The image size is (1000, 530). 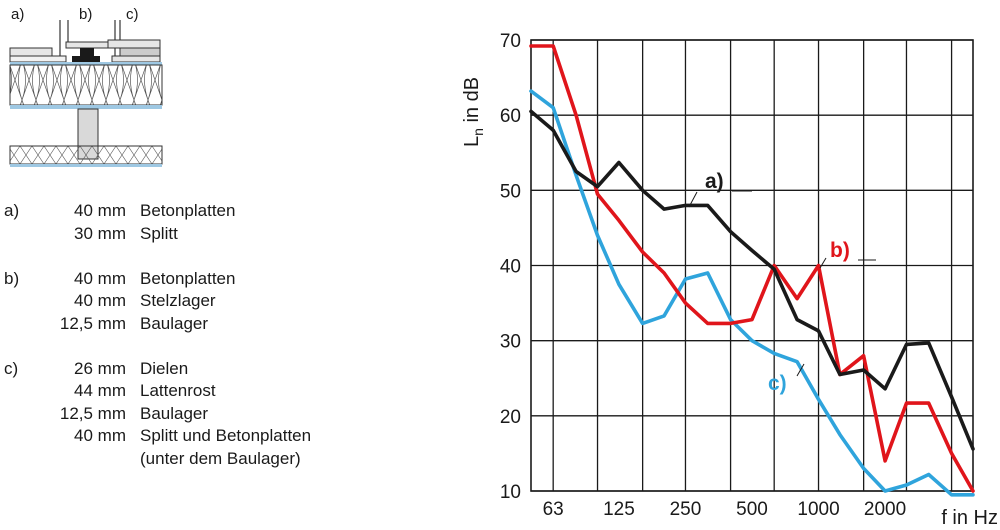 What do you see at coordinates (226, 435) in the screenshot?
I see `legend-material: Splitt und Betonplatten` at bounding box center [226, 435].